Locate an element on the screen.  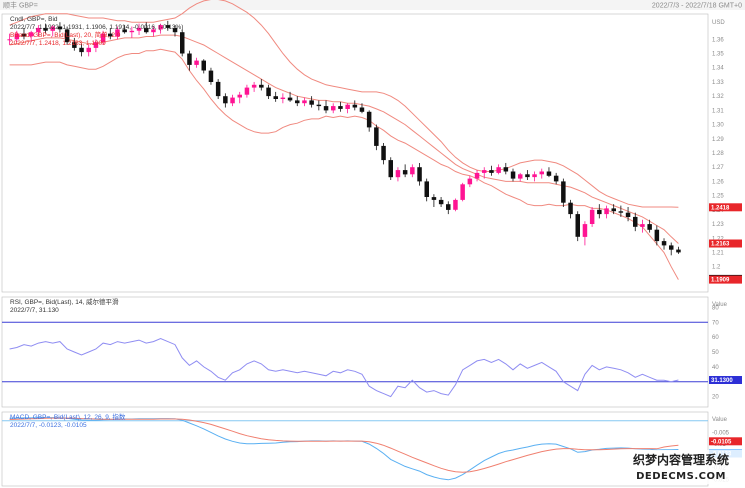
price-tick-label: 1.29 is located at coordinates (718, 140).